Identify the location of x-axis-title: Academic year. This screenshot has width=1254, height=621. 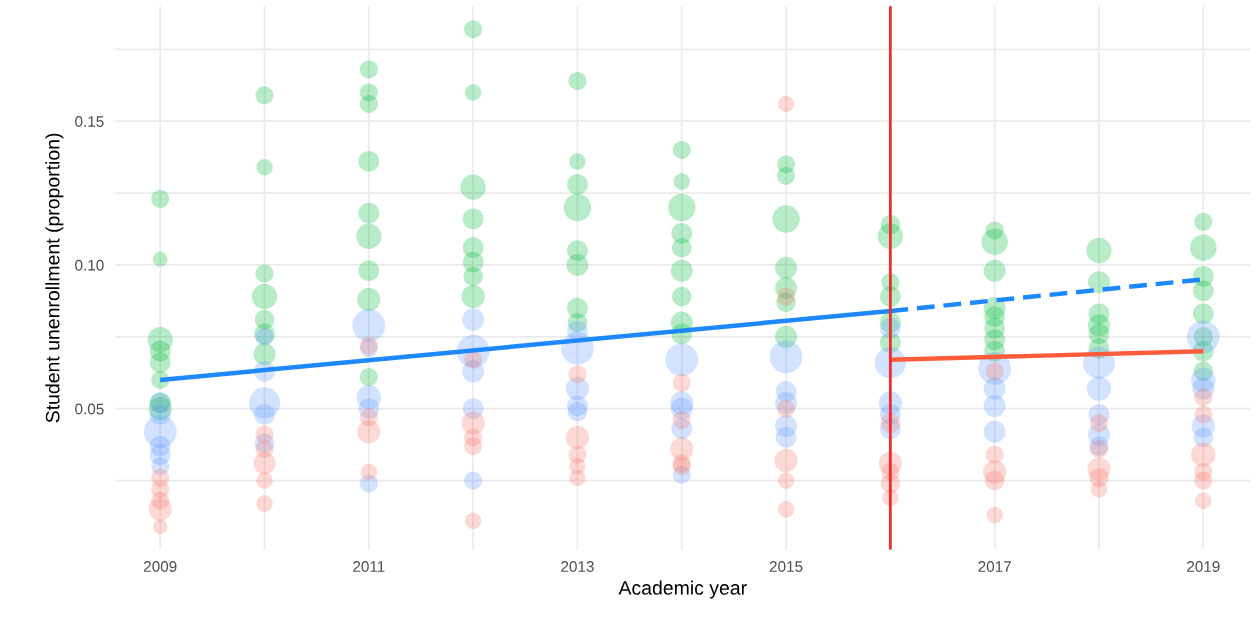
(682, 589).